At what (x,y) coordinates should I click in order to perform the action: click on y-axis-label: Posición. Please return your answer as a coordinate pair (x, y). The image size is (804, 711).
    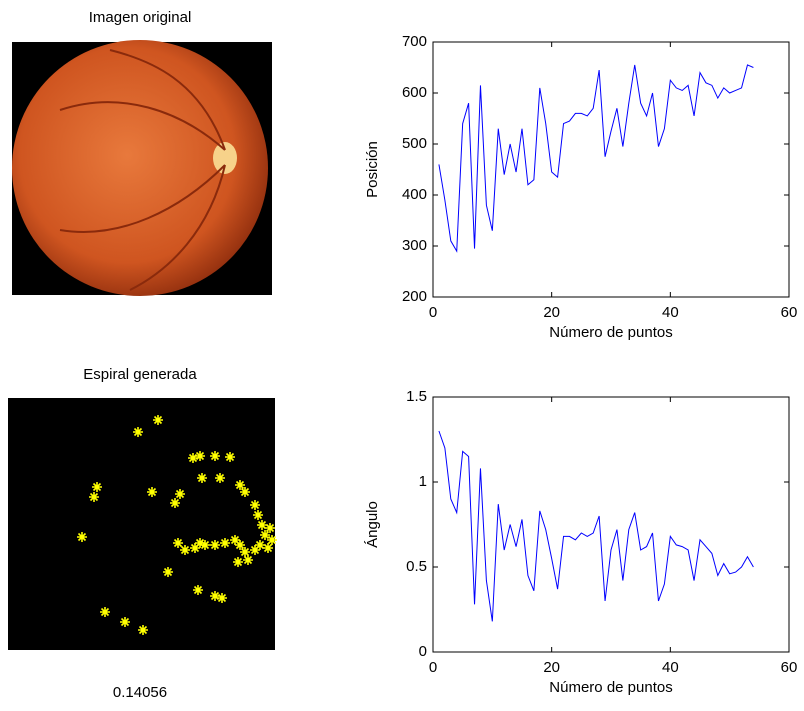
    Looking at the image, I should click on (372, 169).